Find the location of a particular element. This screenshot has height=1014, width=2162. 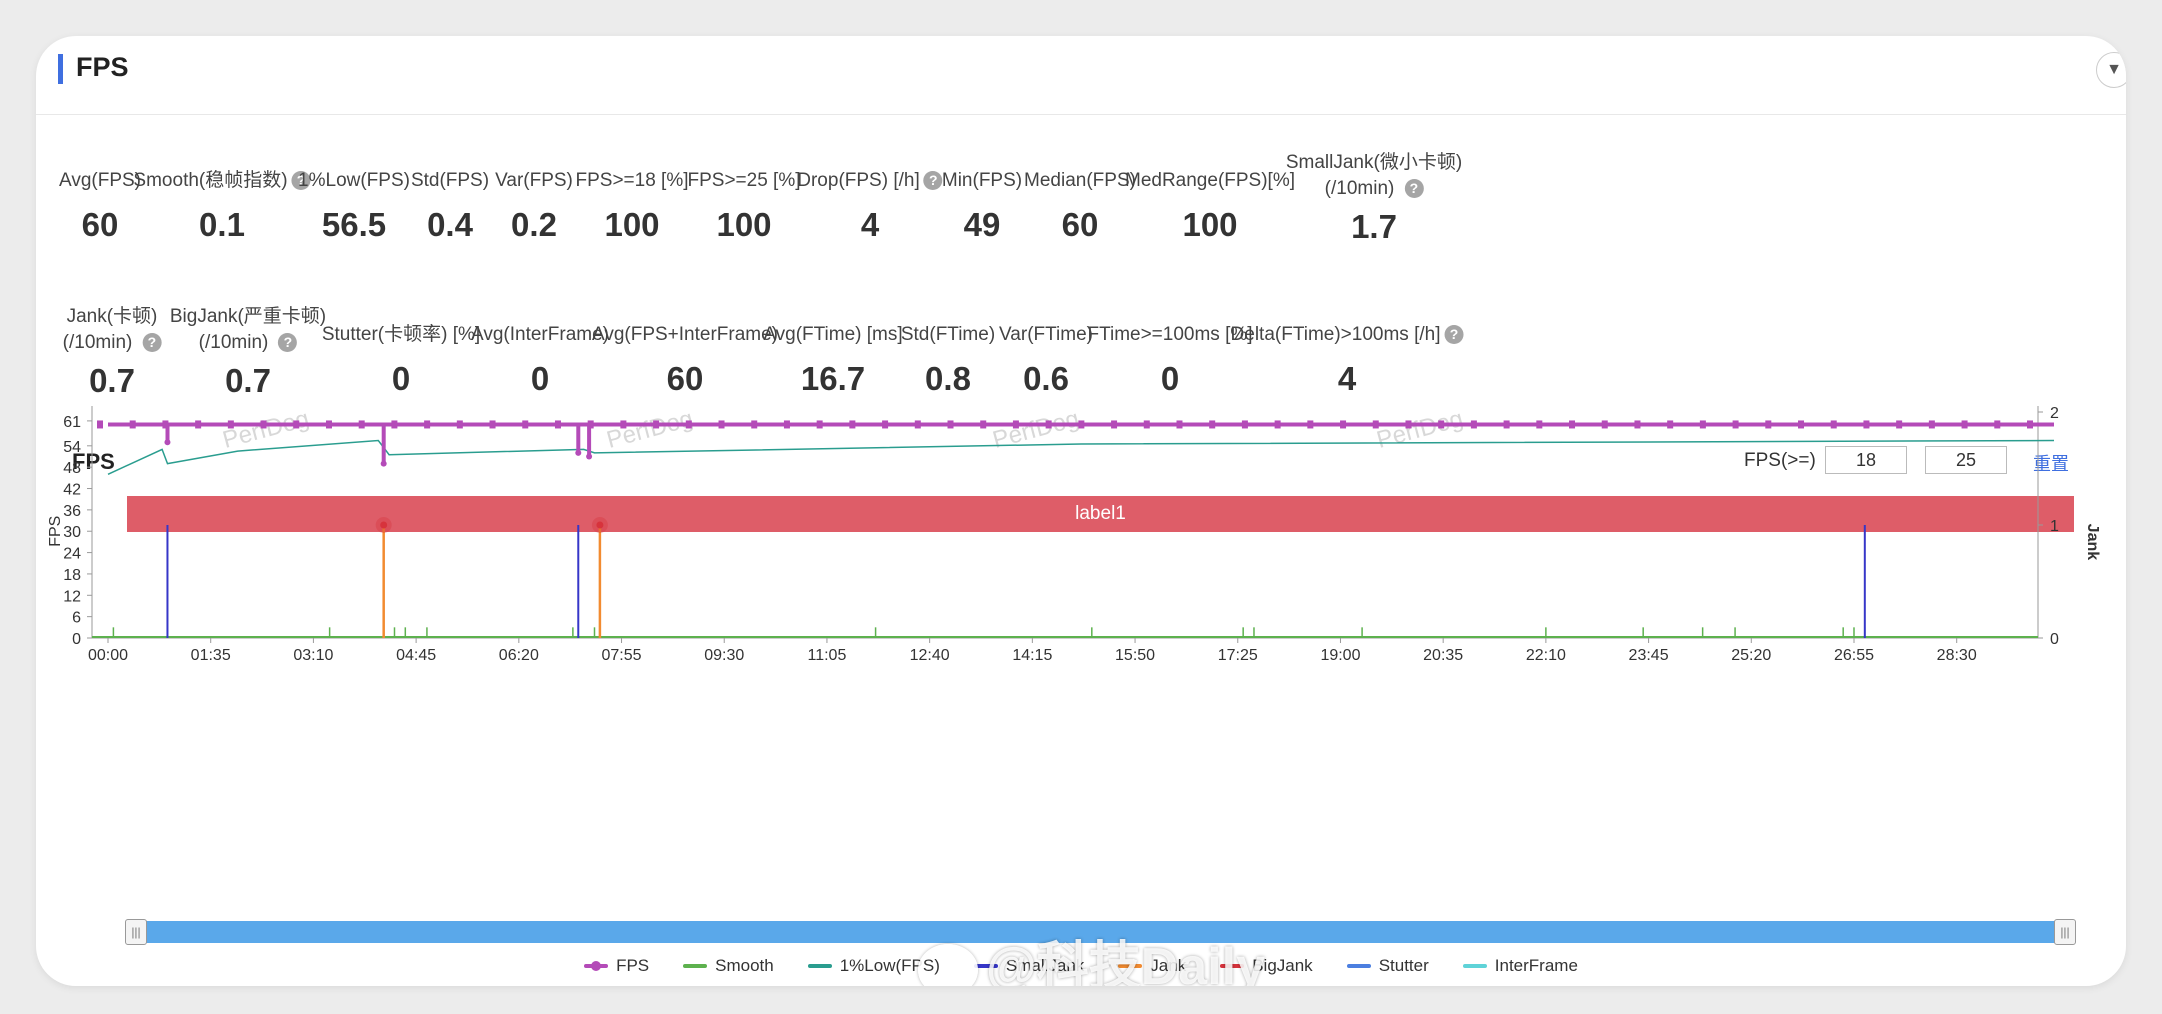

metric-value: 16.7 is located at coordinates (833, 378).